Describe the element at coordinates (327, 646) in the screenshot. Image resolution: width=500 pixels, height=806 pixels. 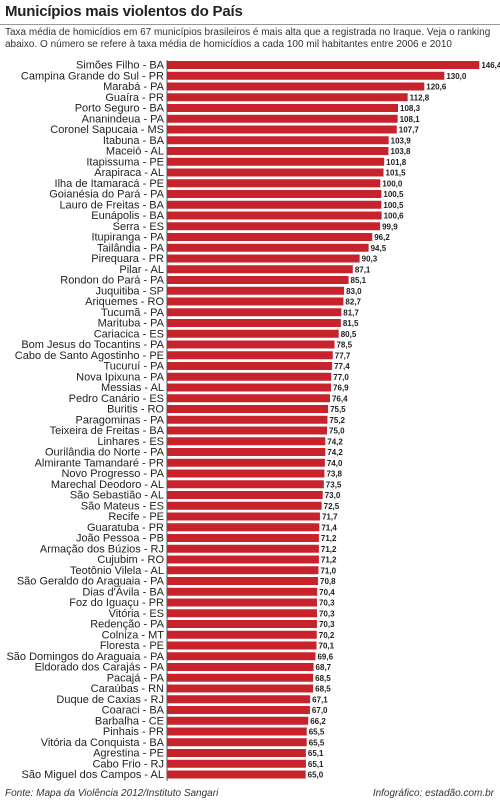
I see `value-label: 70,1` at that location.